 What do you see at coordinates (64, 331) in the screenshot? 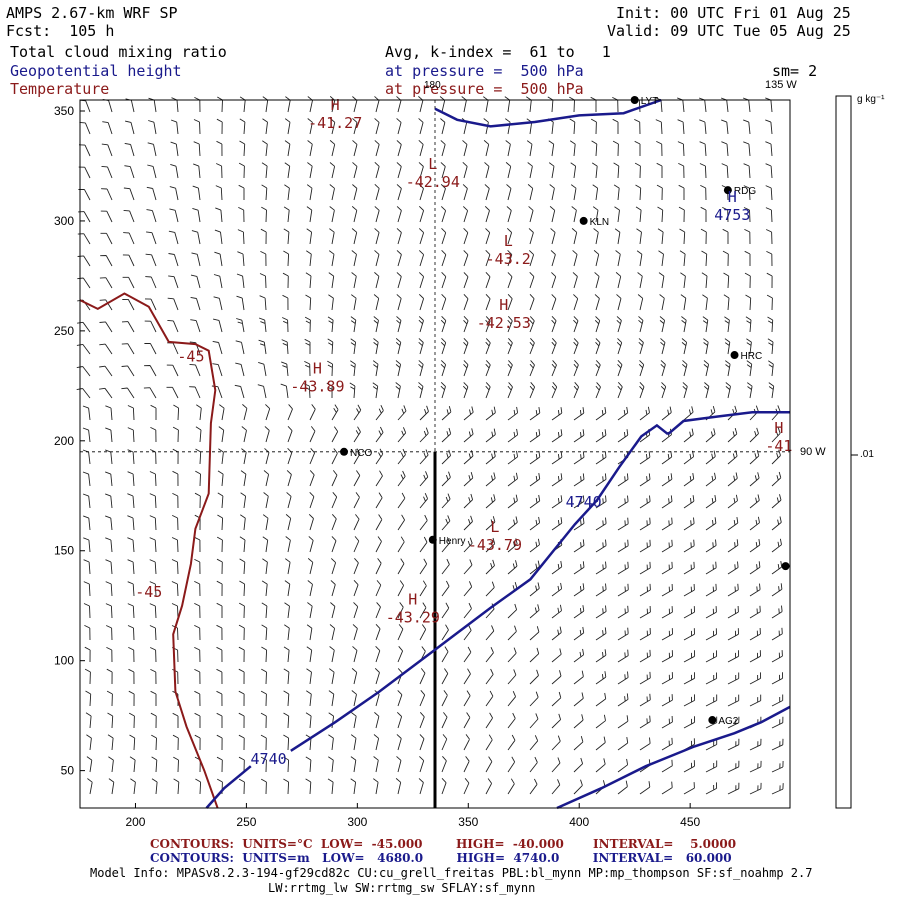
I see `y-tick-label: 250` at bounding box center [64, 331].